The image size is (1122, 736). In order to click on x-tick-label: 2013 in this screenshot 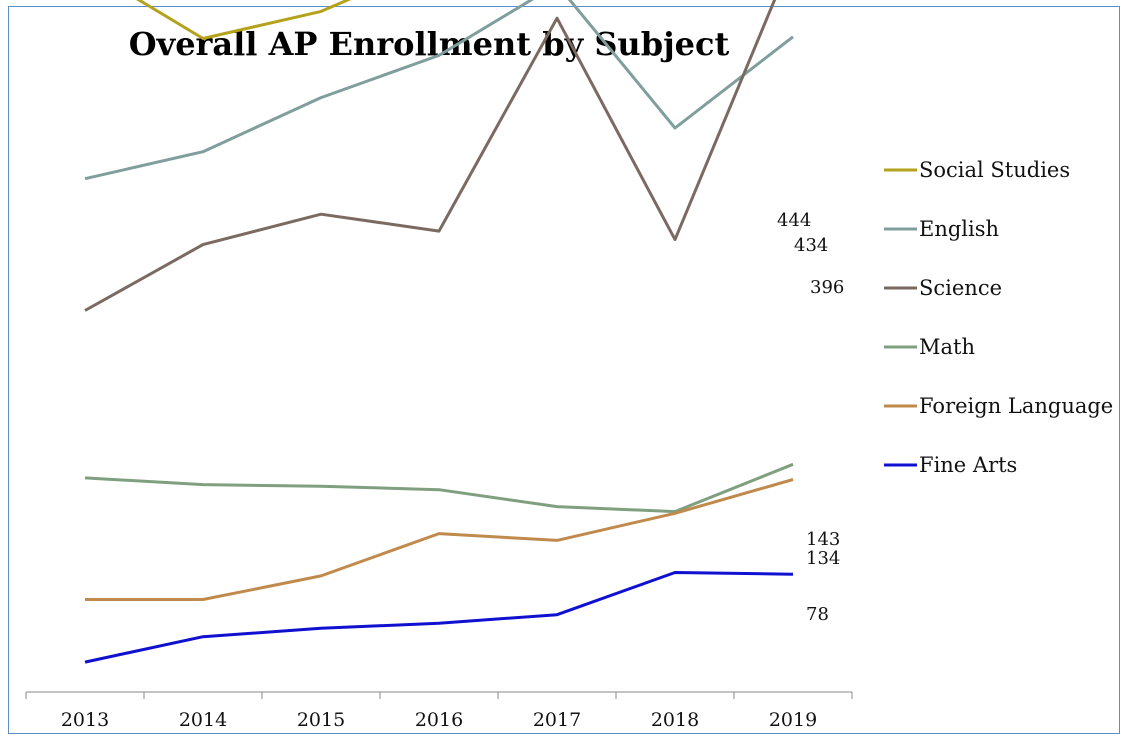, I will do `click(85, 720)`.